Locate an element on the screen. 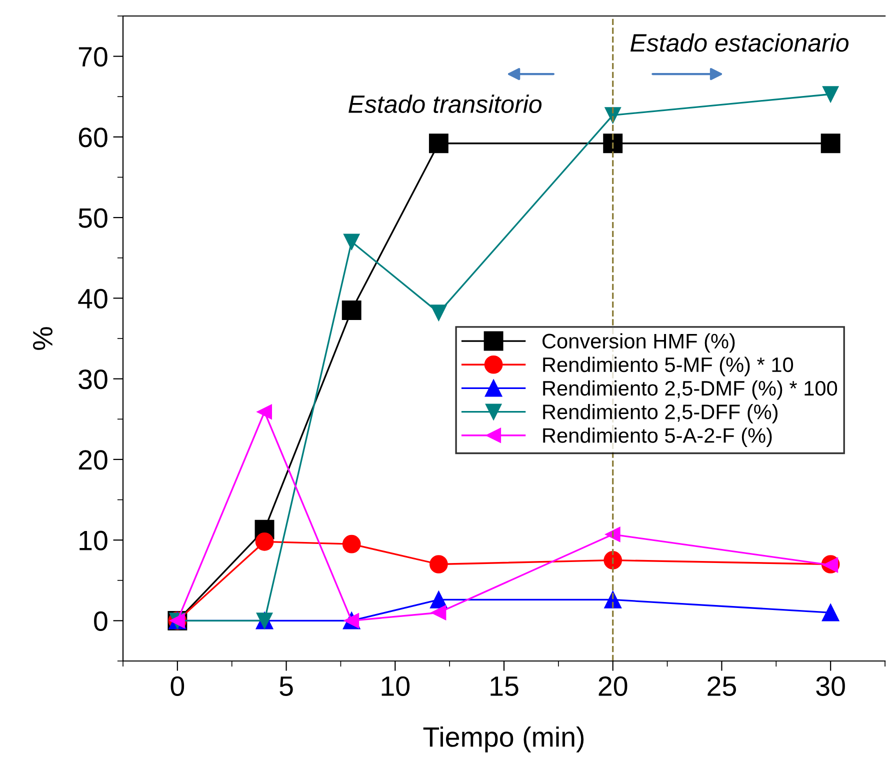 Image resolution: width=886 pixels, height=774 pixels. y-tick-label: 20 is located at coordinates (93, 460).